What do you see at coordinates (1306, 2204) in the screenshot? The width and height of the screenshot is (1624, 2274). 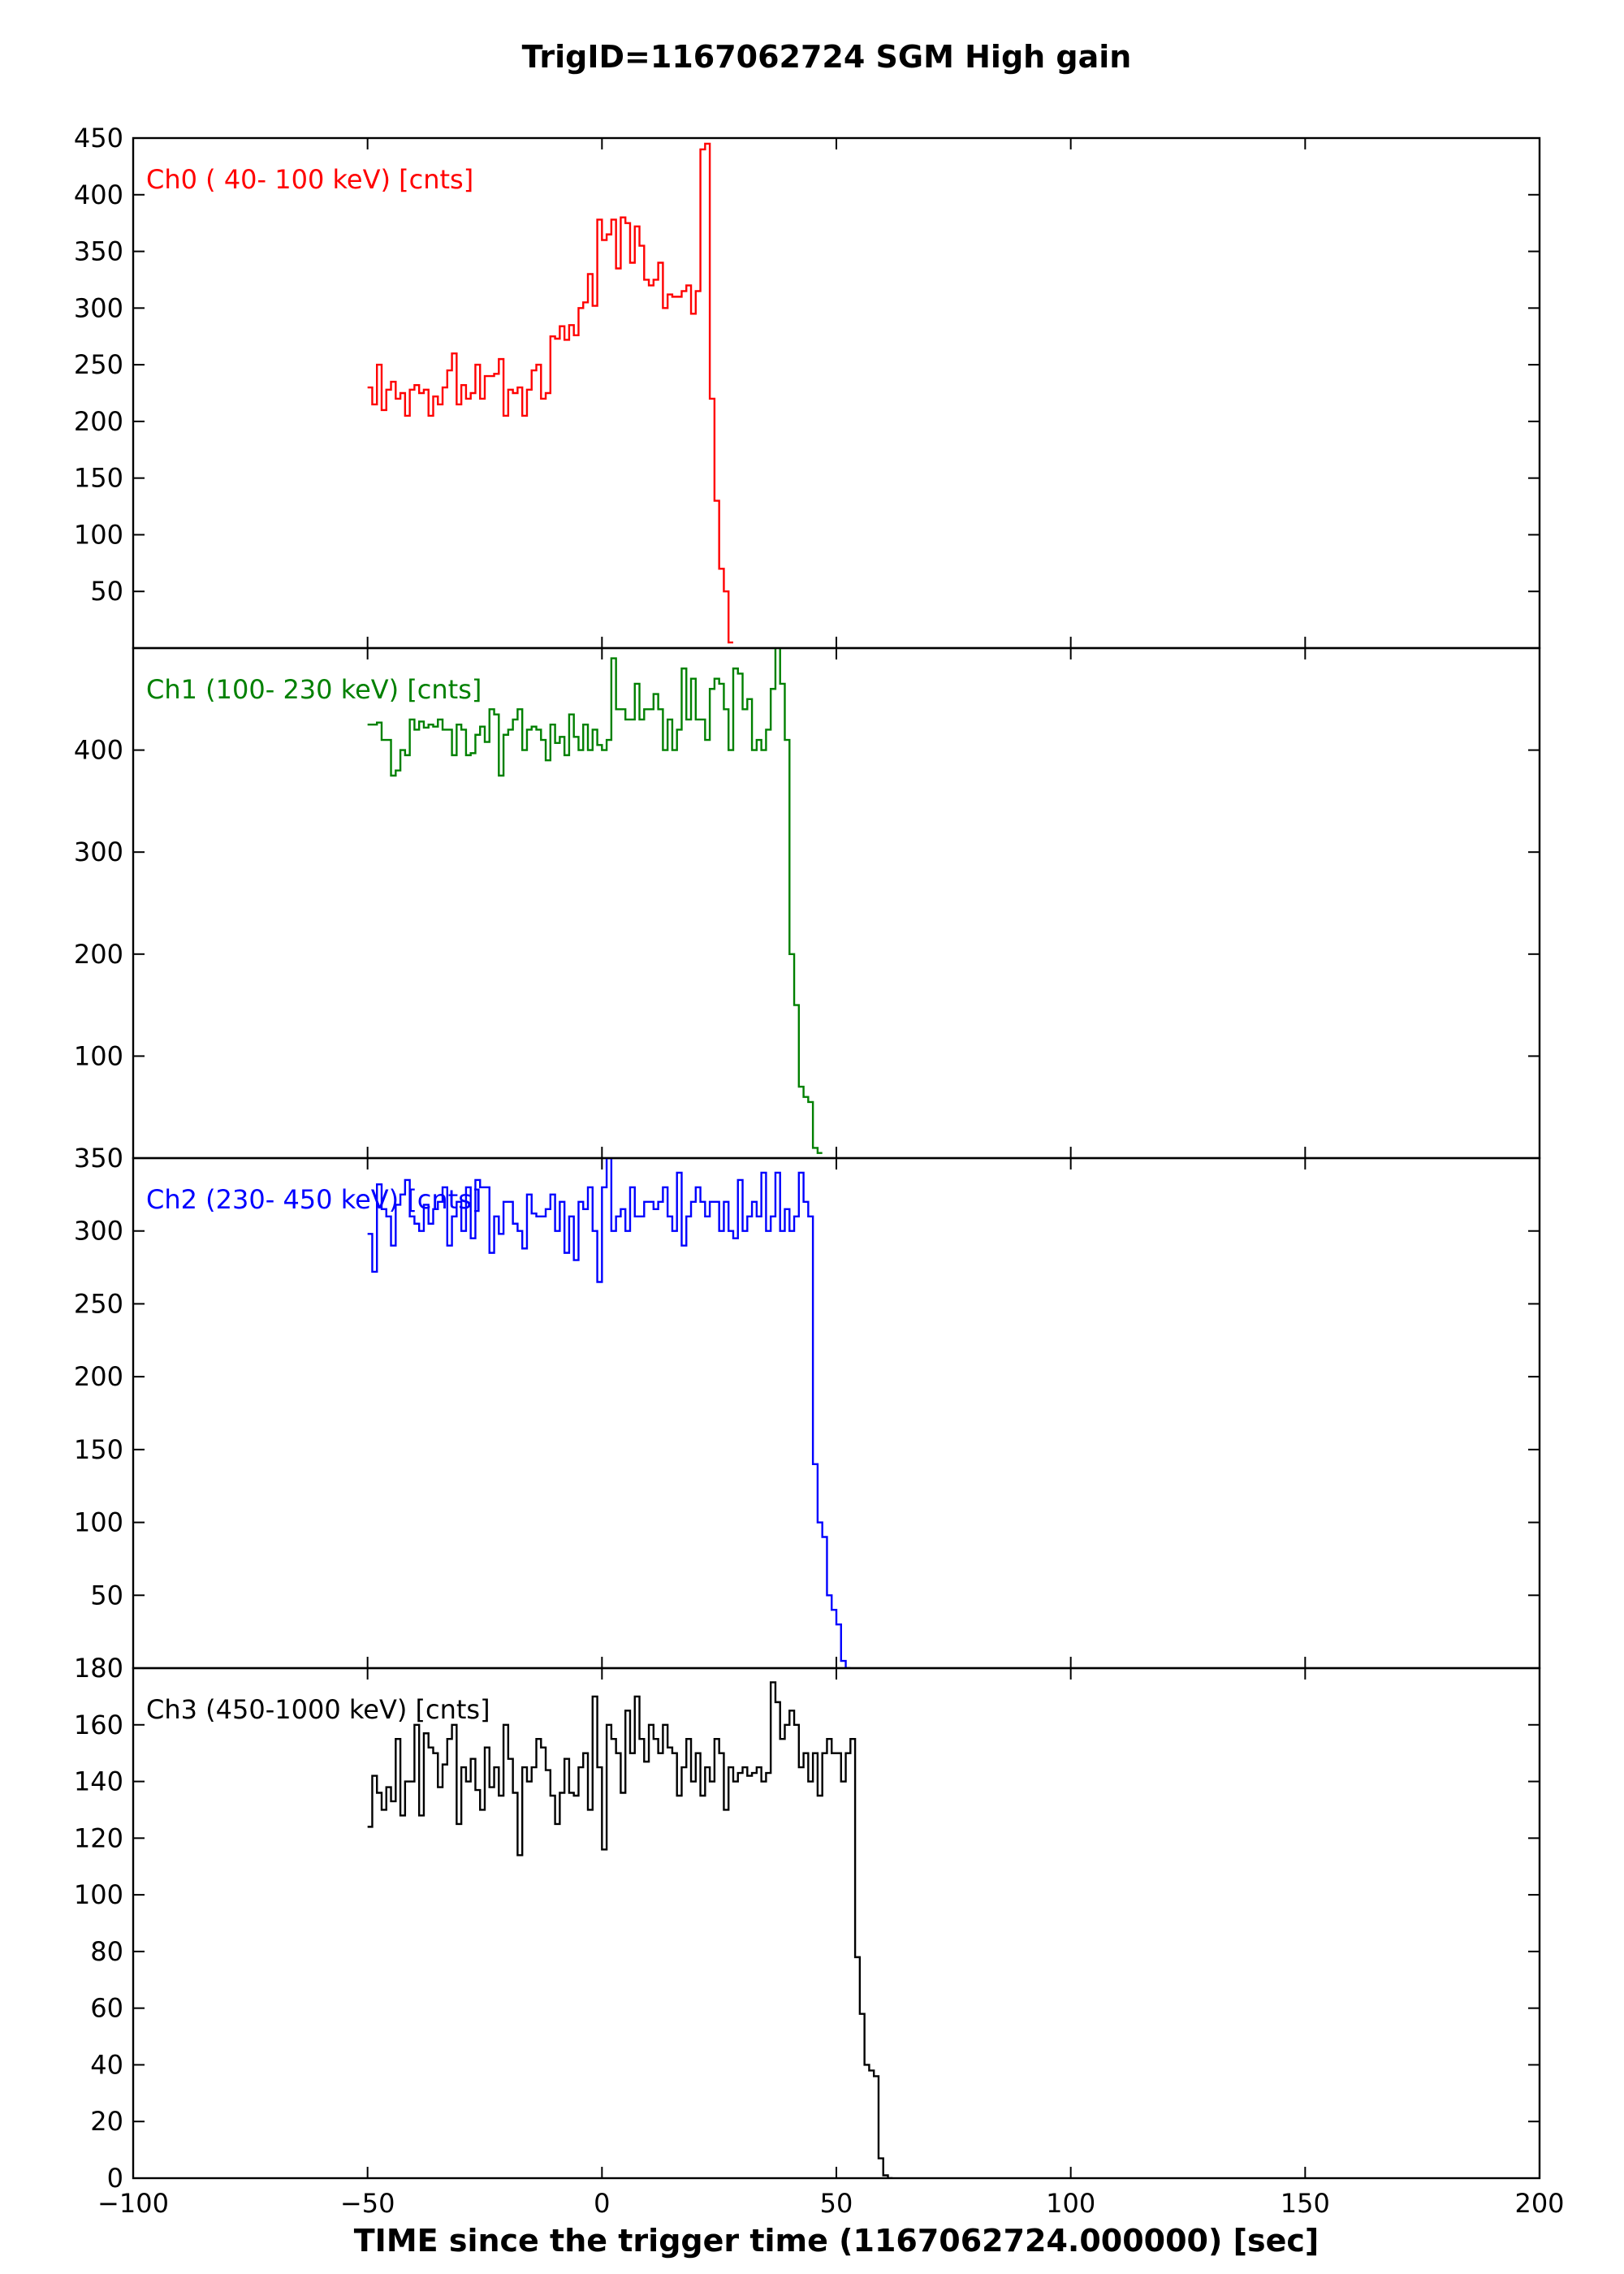 I see `x-tick-label: 150` at bounding box center [1306, 2204].